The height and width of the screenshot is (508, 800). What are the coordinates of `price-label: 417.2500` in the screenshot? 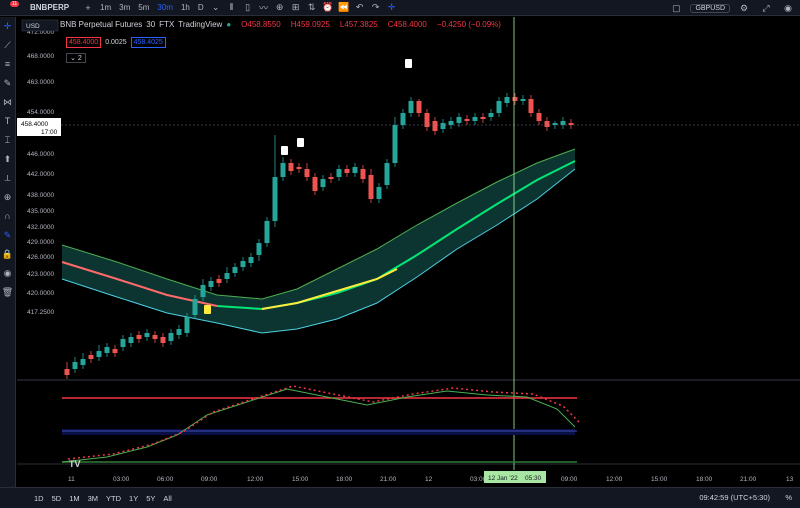 It's located at (40, 312).